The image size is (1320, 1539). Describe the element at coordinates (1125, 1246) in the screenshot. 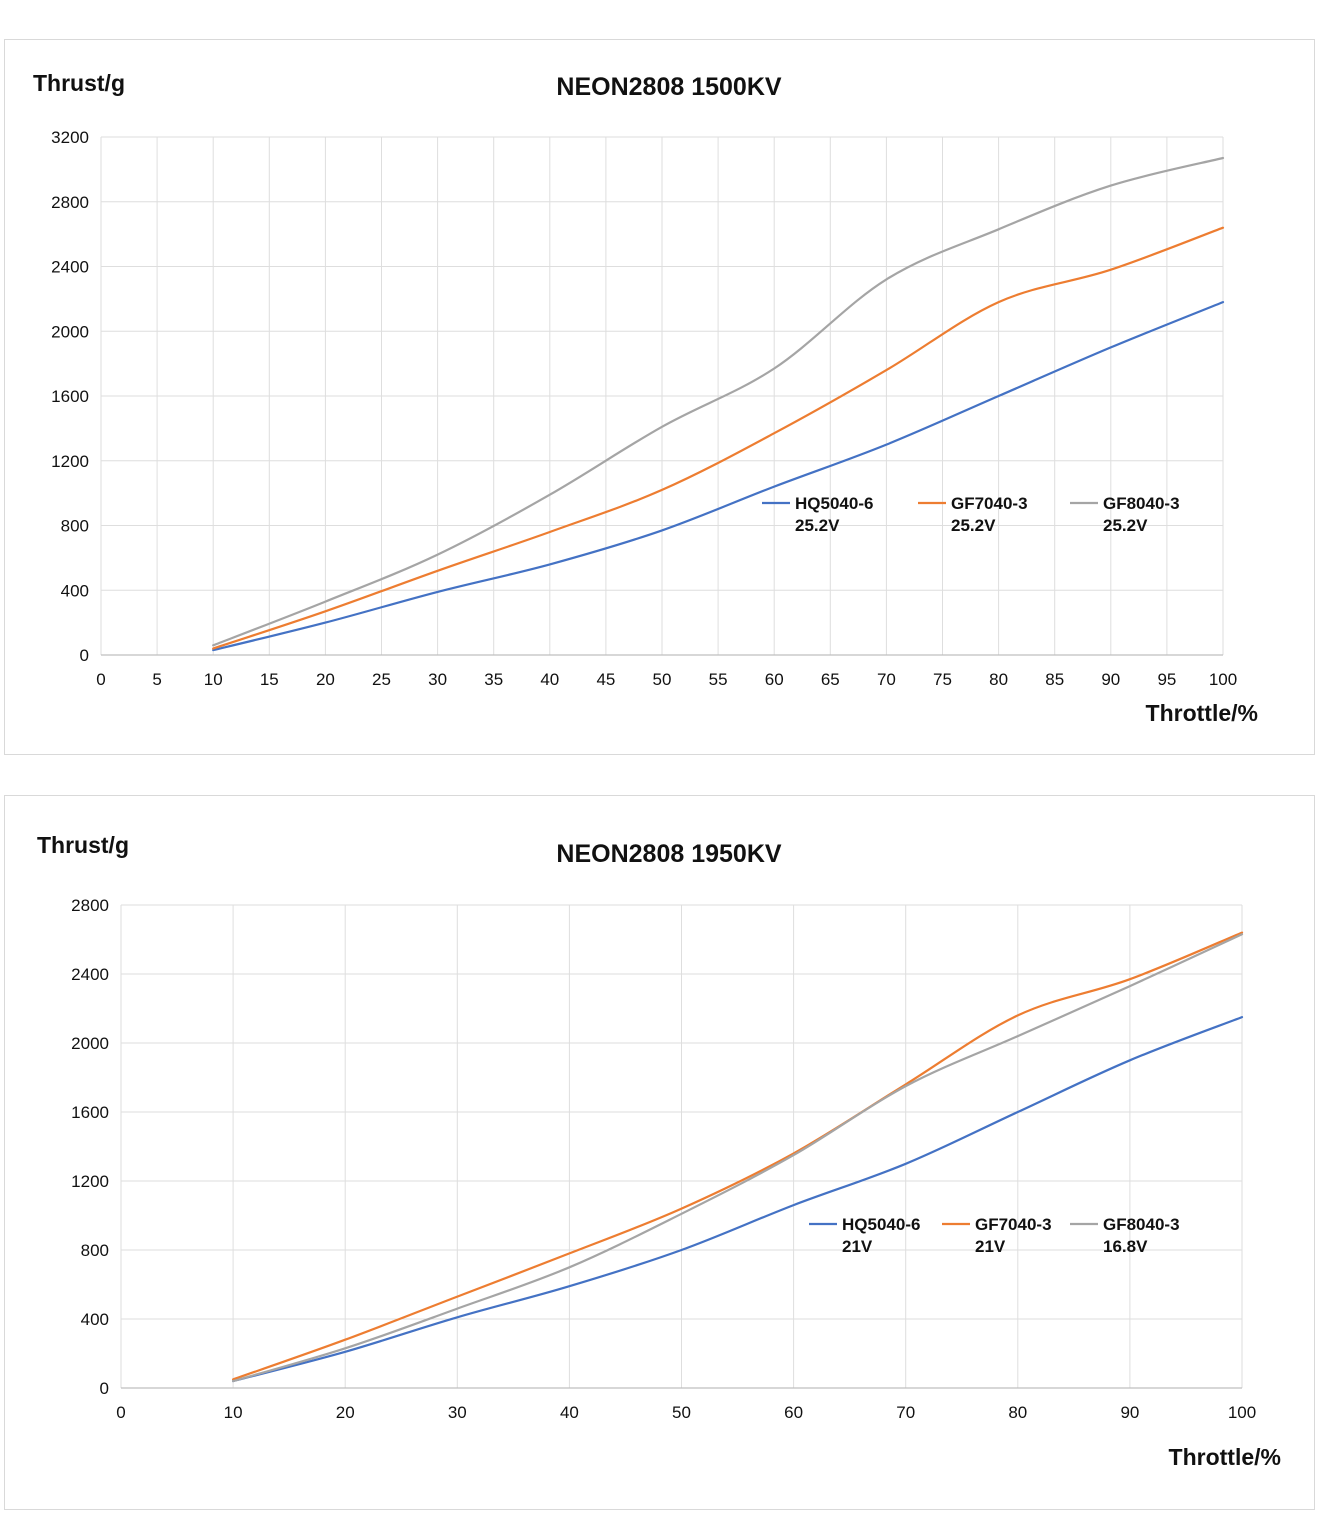

I see `legend-voltage: 16.8V` at that location.